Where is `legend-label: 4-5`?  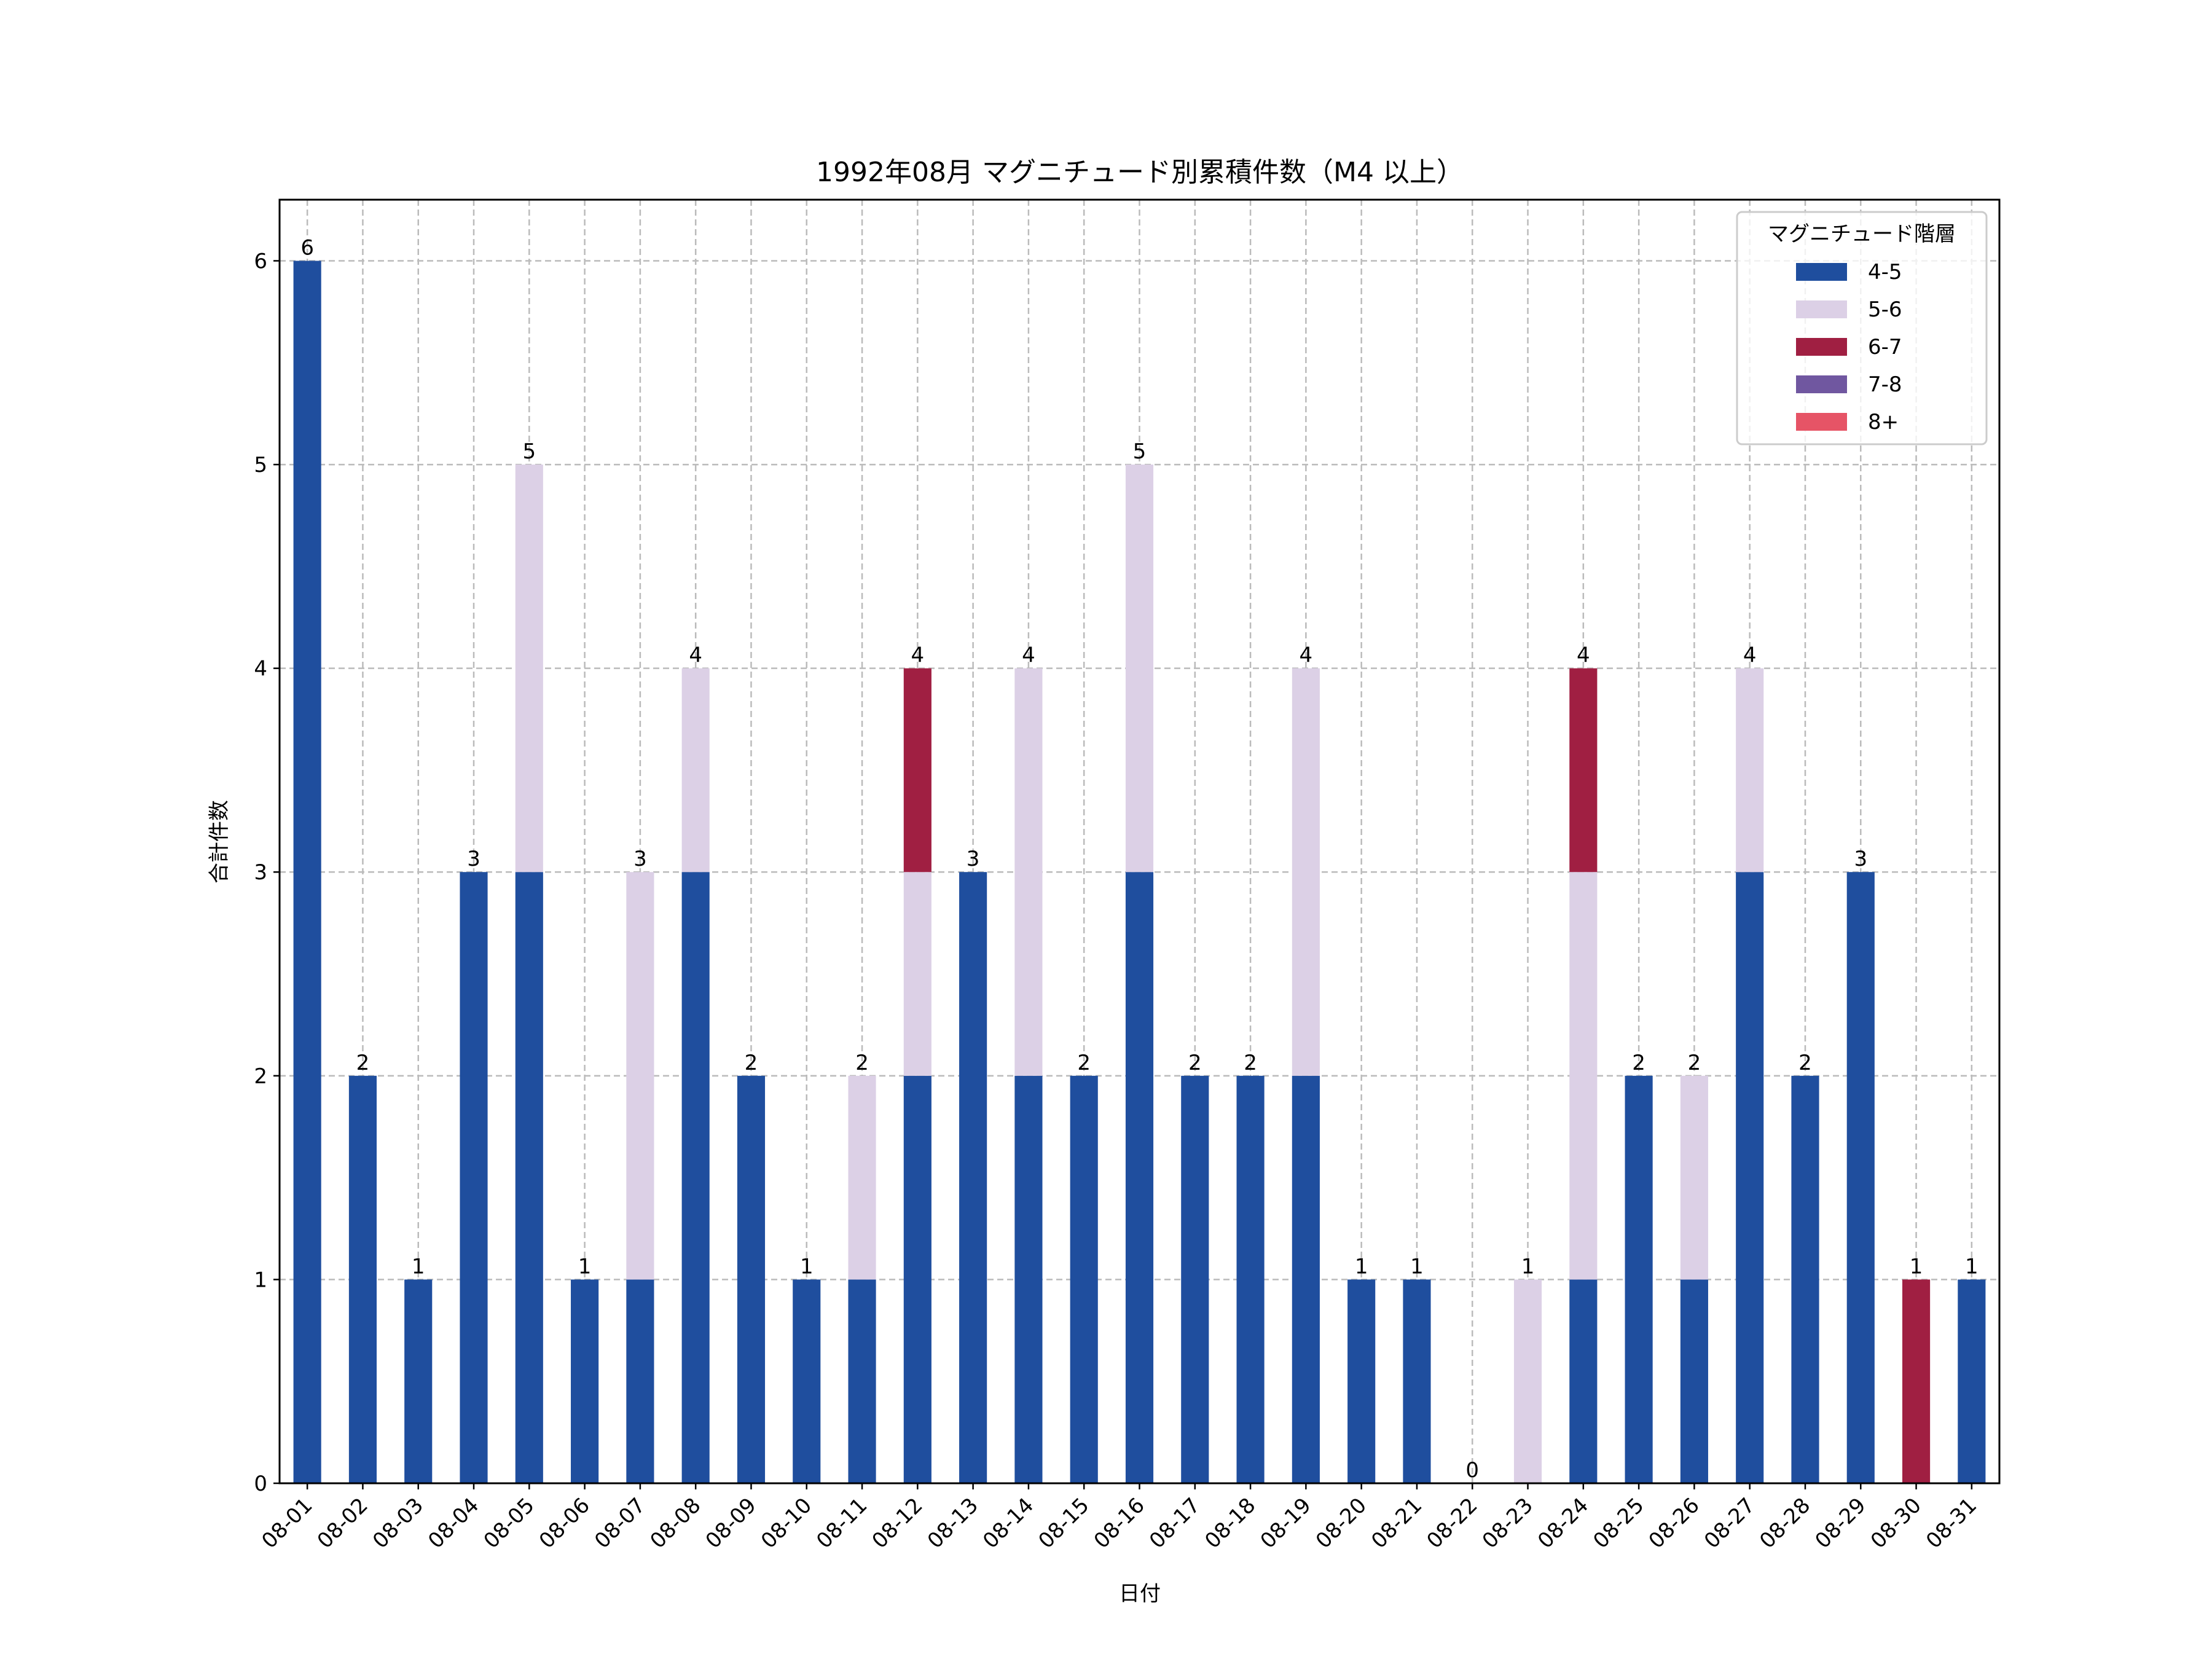
legend-label: 4-5 is located at coordinates (1885, 272).